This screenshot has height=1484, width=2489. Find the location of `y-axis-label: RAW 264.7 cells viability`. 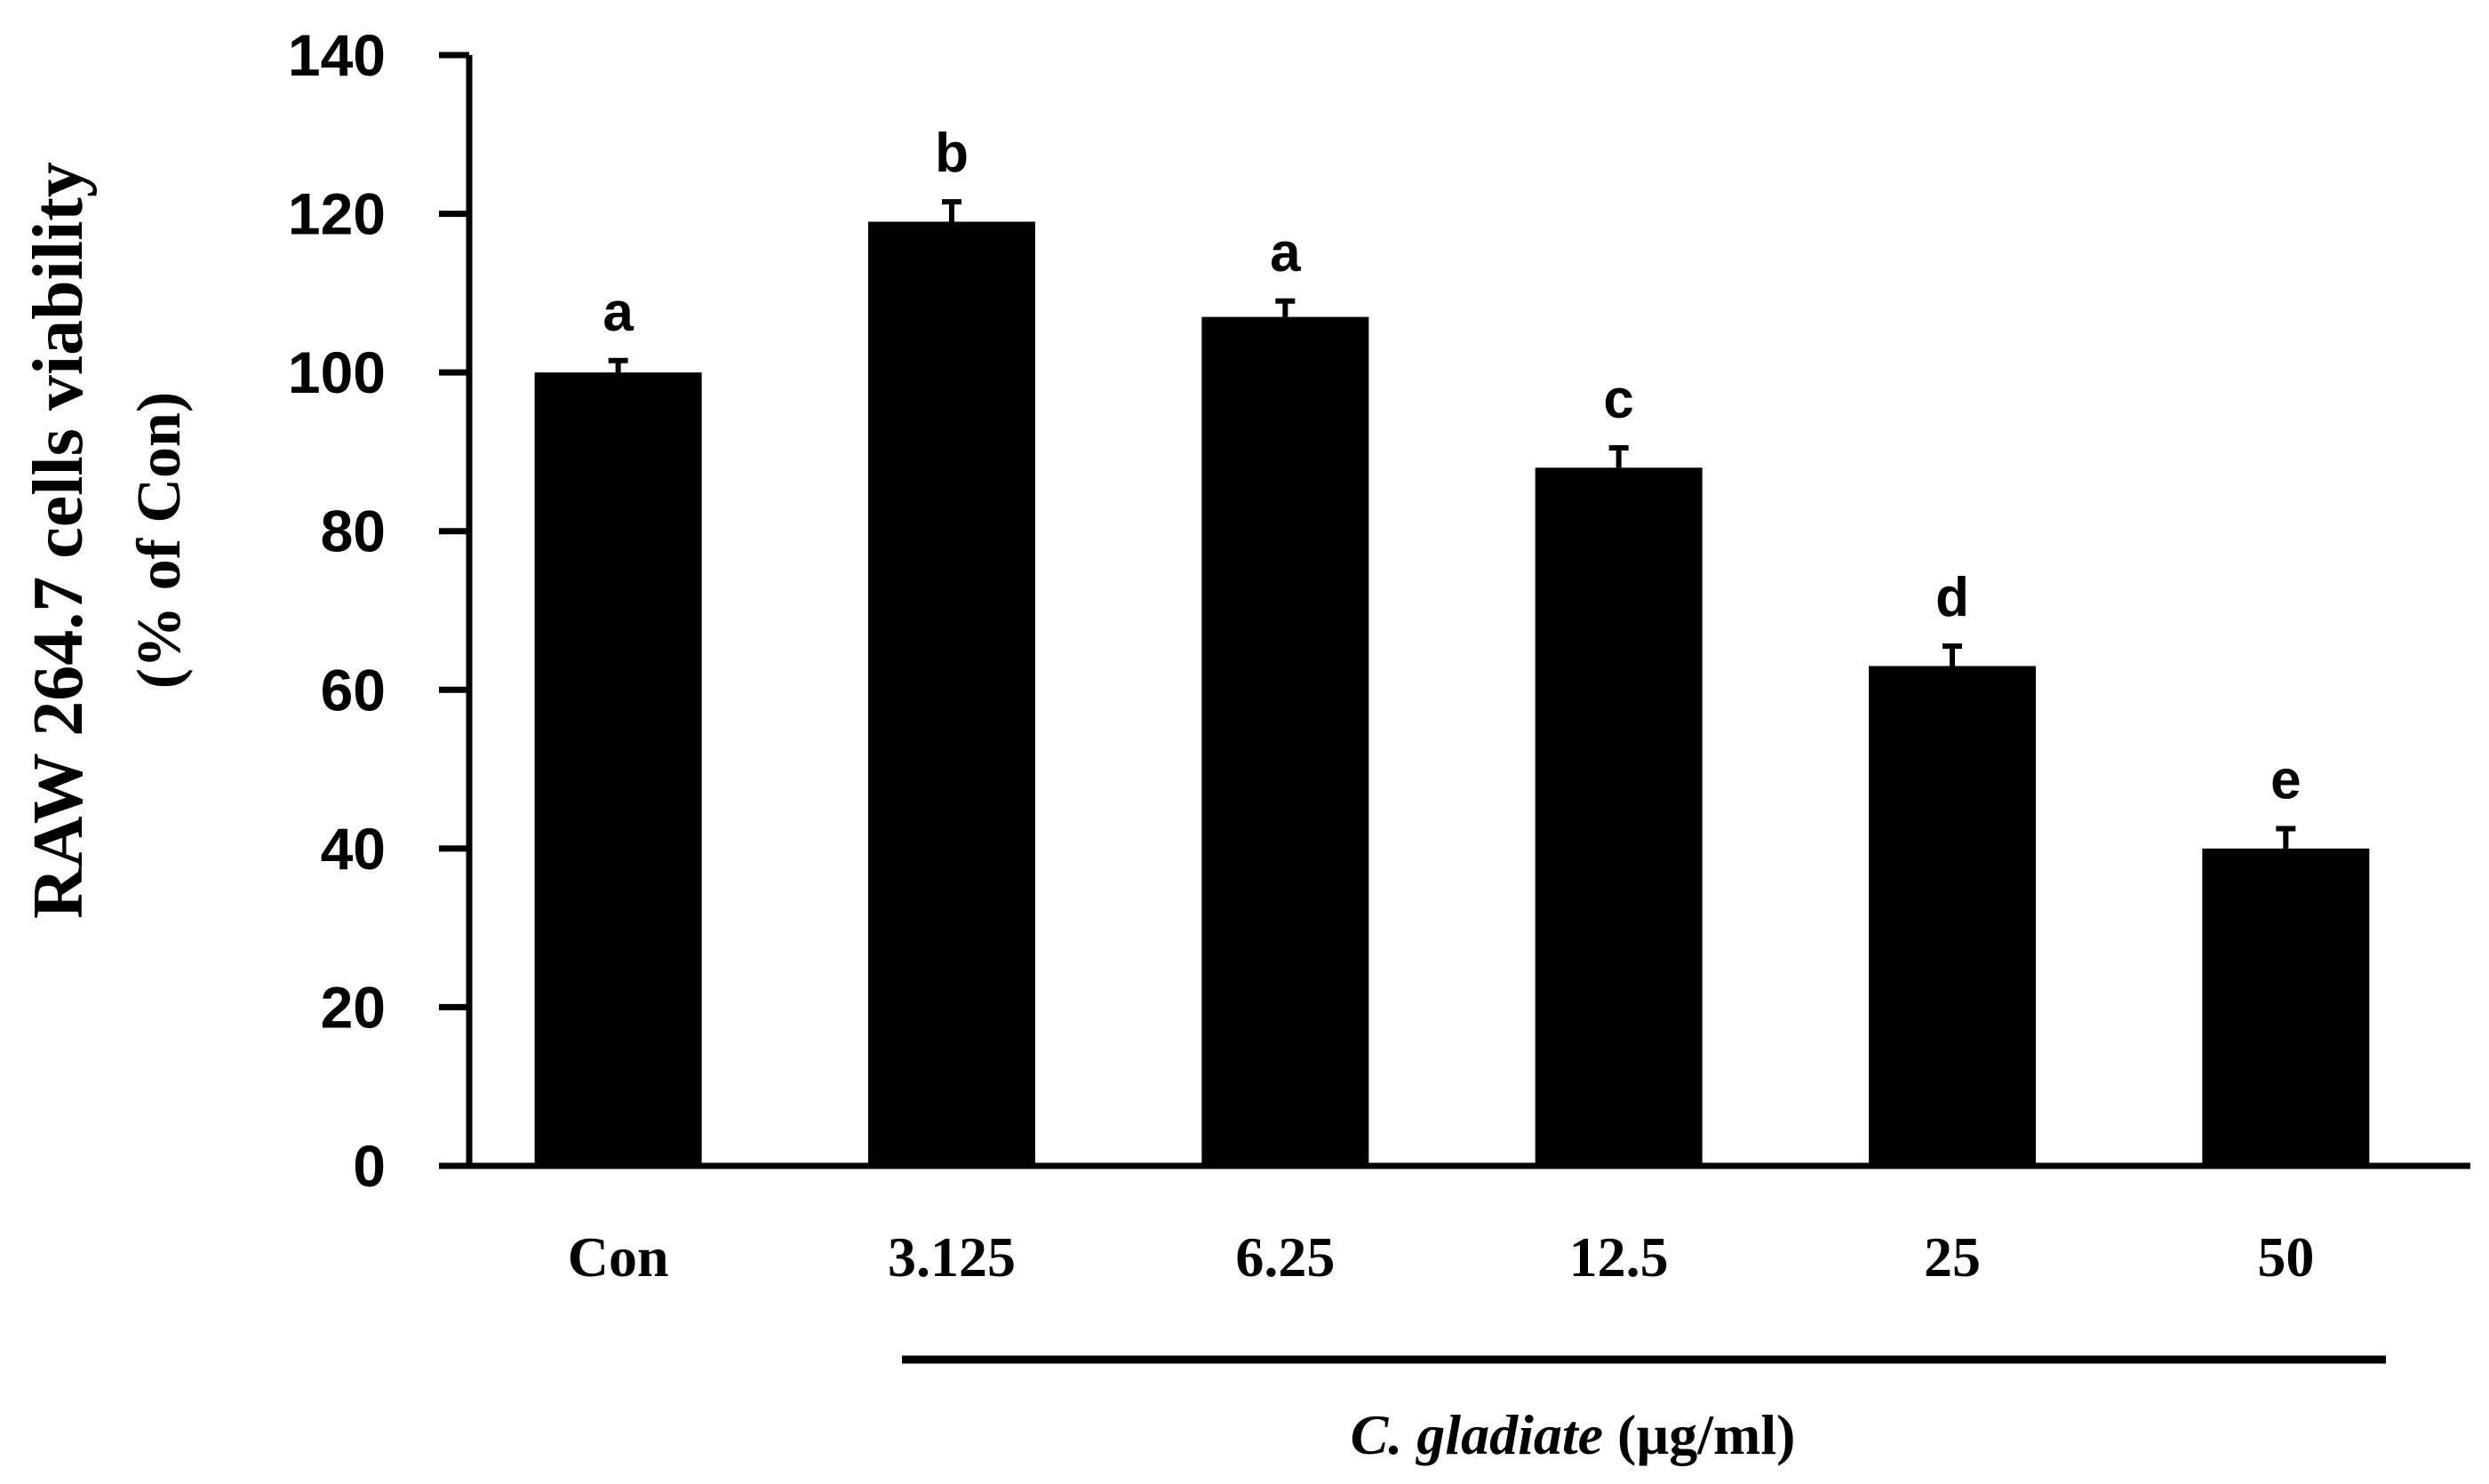

y-axis-label: RAW 264.7 cells viability is located at coordinates (59, 540).